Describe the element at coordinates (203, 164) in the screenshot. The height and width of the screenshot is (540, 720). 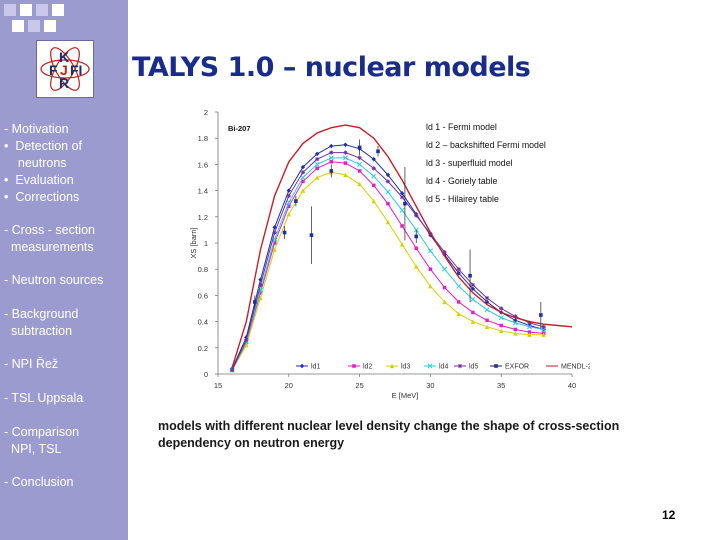
I see `y-tick-label: 1.6` at that location.